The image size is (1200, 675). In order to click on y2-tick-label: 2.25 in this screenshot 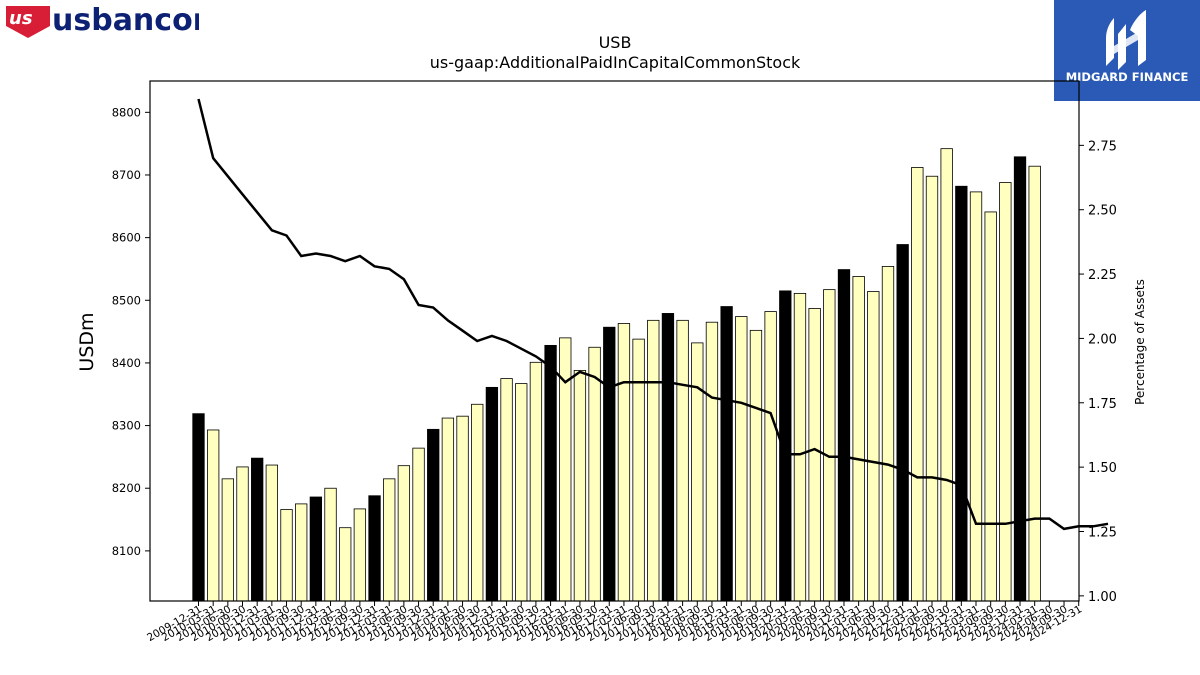, I will do `click(1102, 275)`.